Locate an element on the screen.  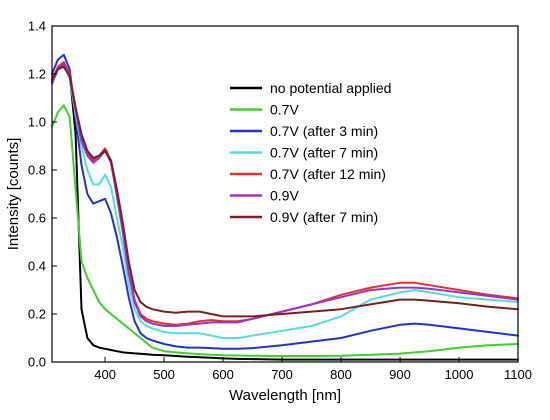
x-tick-label: 600 is located at coordinates (223, 374).